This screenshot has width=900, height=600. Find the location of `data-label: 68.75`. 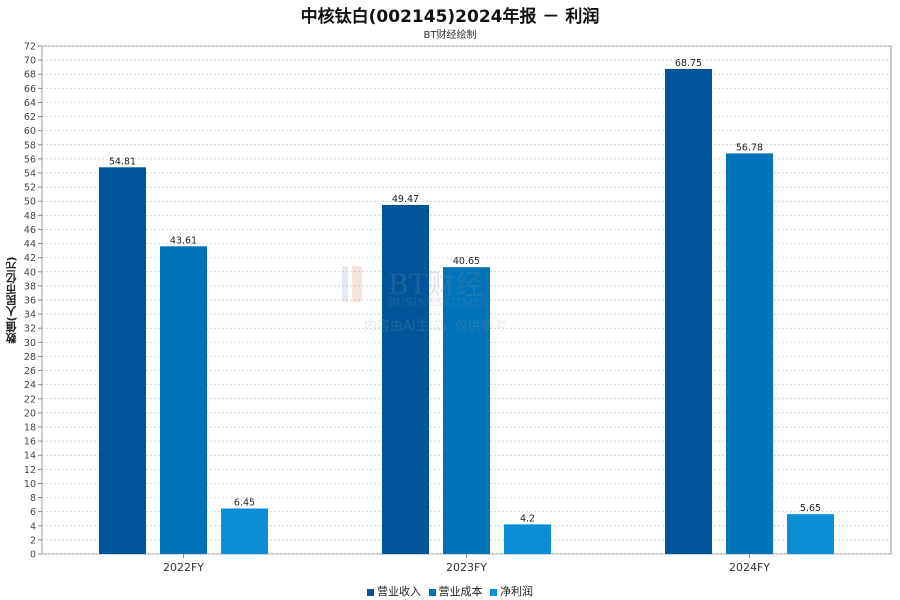

data-label: 68.75 is located at coordinates (688, 63).